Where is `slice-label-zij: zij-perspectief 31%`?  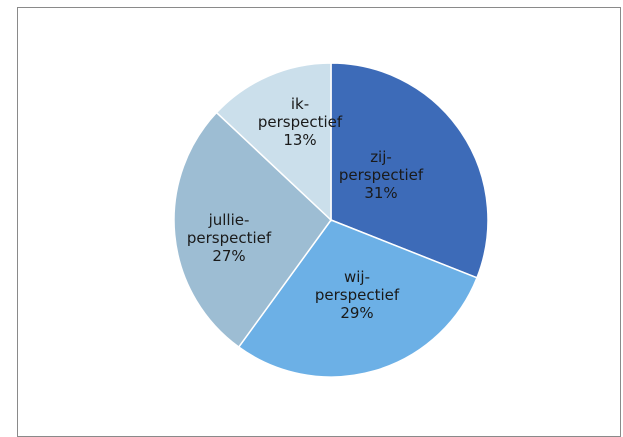 slice-label-zij: zij-perspectief 31% is located at coordinates (381, 175).